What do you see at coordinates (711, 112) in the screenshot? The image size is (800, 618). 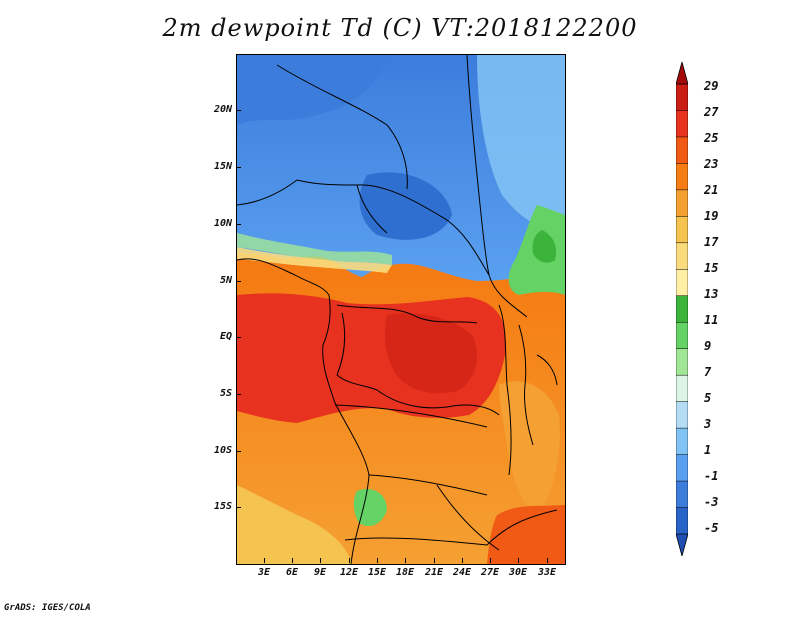 I see `colorbar-label: 27` at bounding box center [711, 112].